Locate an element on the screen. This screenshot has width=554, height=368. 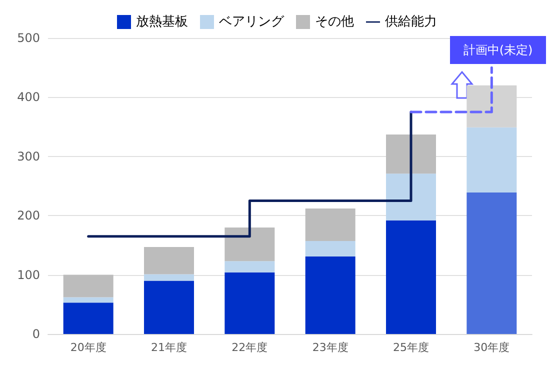
y-tick-label: 200 is located at coordinates (28, 215).